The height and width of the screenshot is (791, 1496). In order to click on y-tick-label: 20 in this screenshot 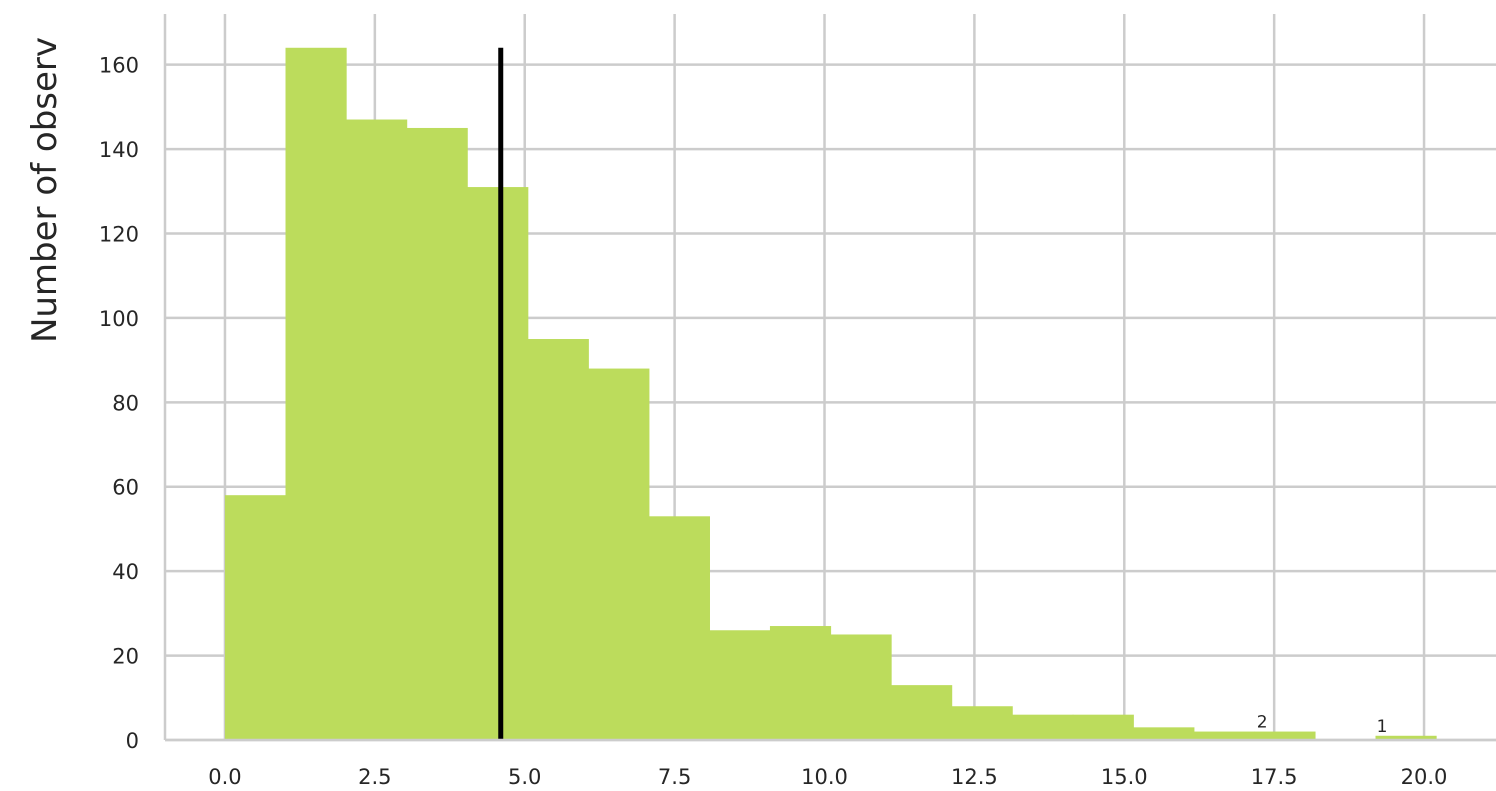, I will do `click(125, 657)`.